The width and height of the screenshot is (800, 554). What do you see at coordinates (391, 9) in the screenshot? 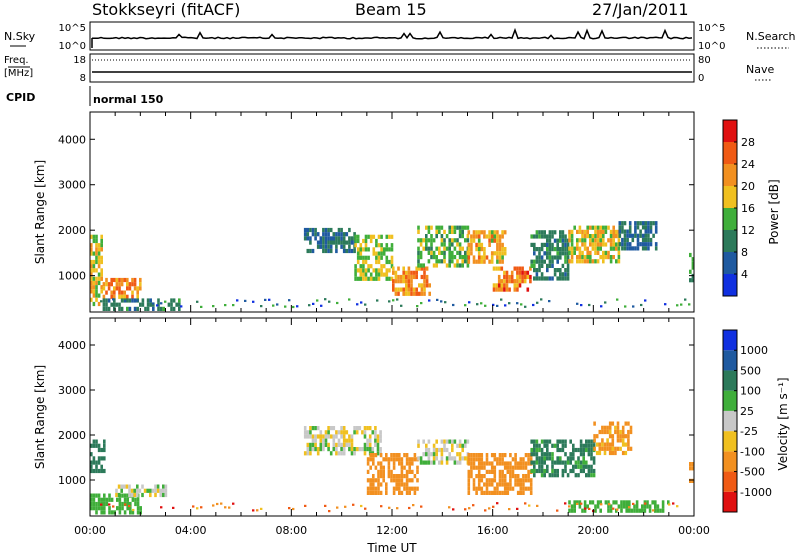
I see `beam-title: Beam 15` at bounding box center [391, 9].